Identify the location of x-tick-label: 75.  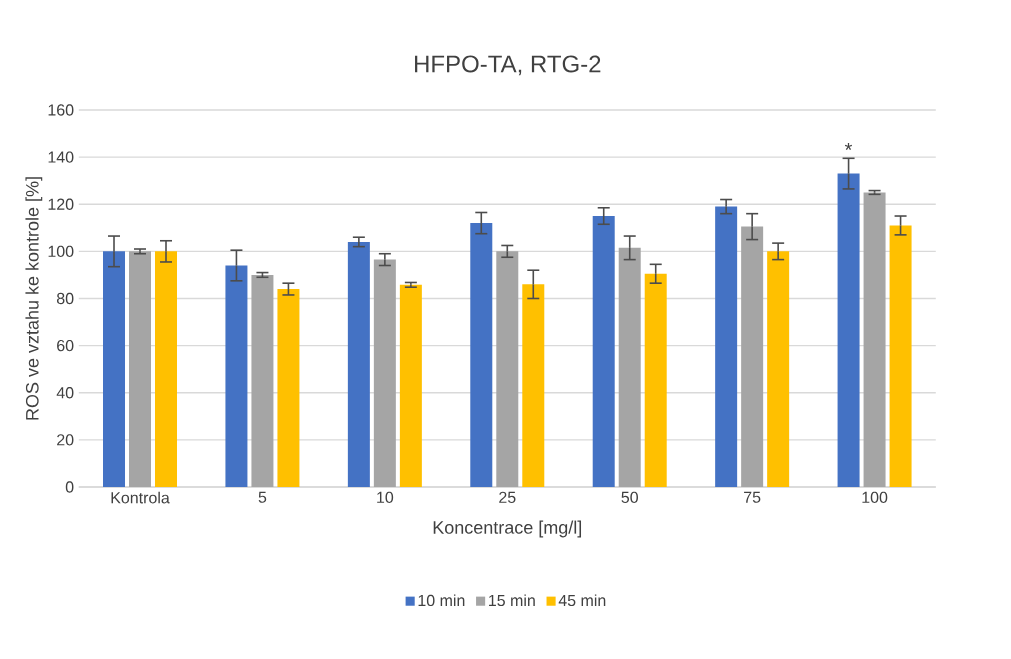
(752, 497).